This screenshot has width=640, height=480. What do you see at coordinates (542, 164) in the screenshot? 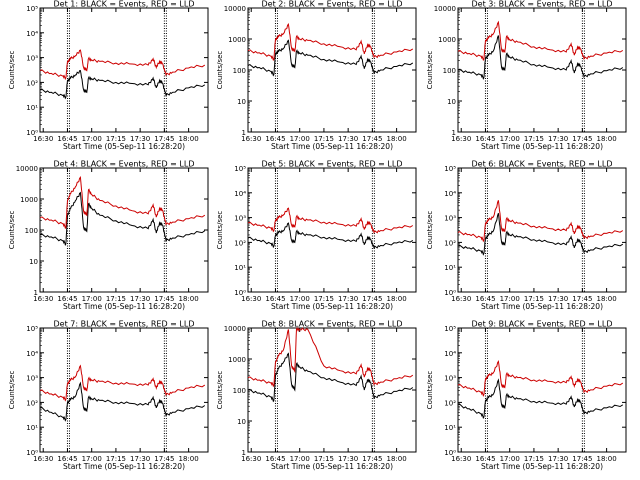
I see `panel-title: Det 6: BLACK = Events, RED = LLD` at bounding box center [542, 164].